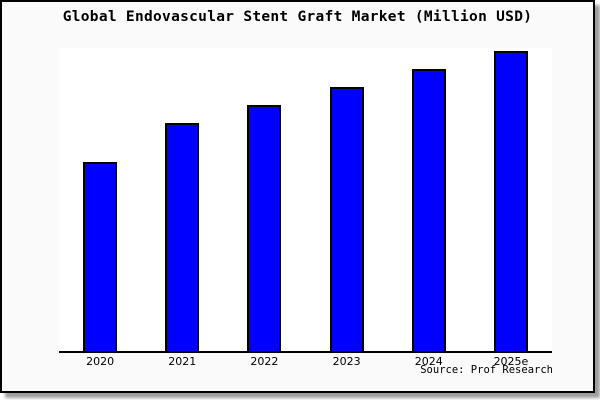  Describe the element at coordinates (182, 361) in the screenshot. I see `x-tick-label-2021: 2021` at that location.